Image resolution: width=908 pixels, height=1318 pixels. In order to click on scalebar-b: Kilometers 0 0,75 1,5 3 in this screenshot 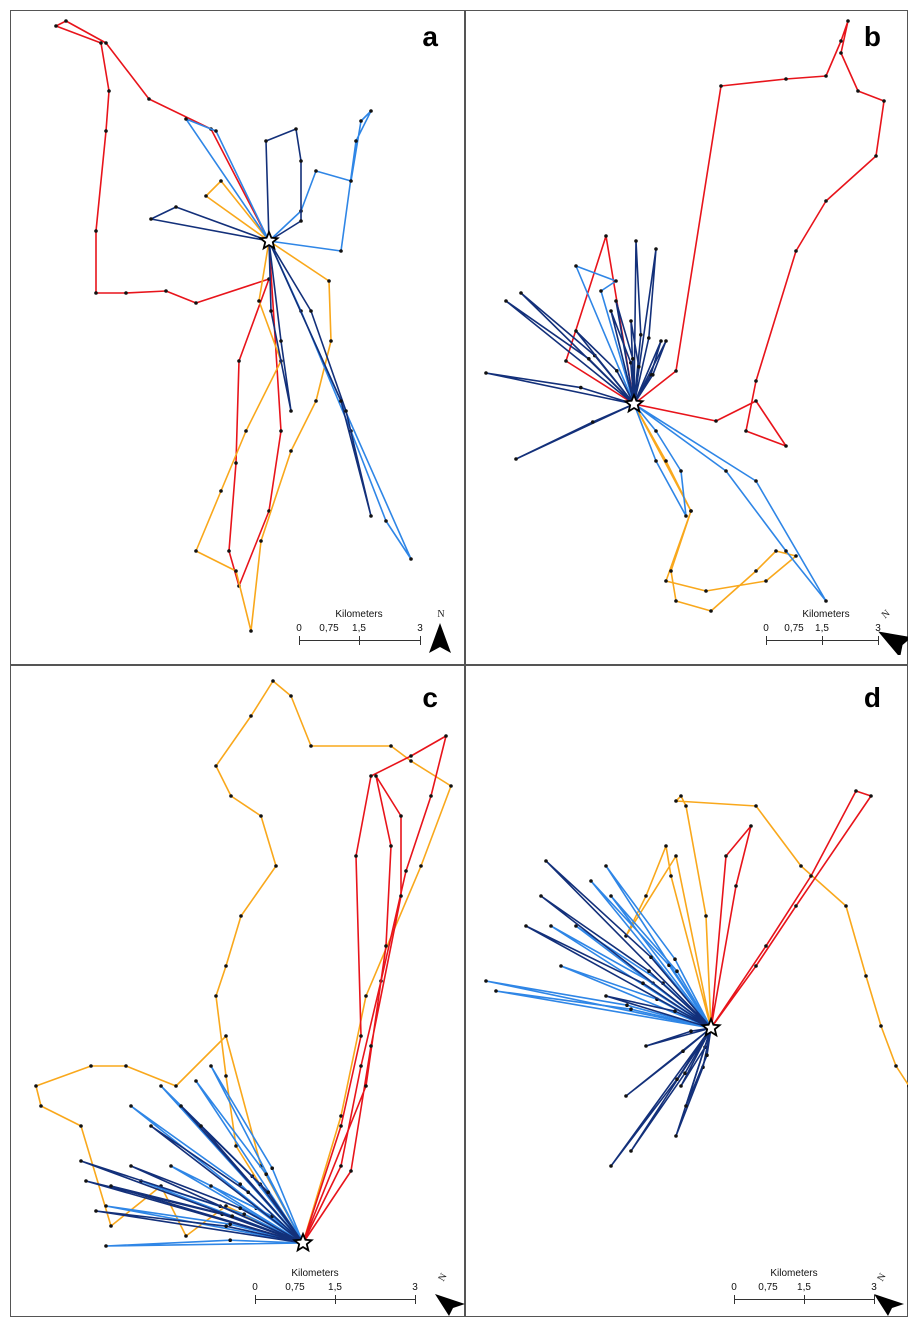, I will do `click(827, 630)`.